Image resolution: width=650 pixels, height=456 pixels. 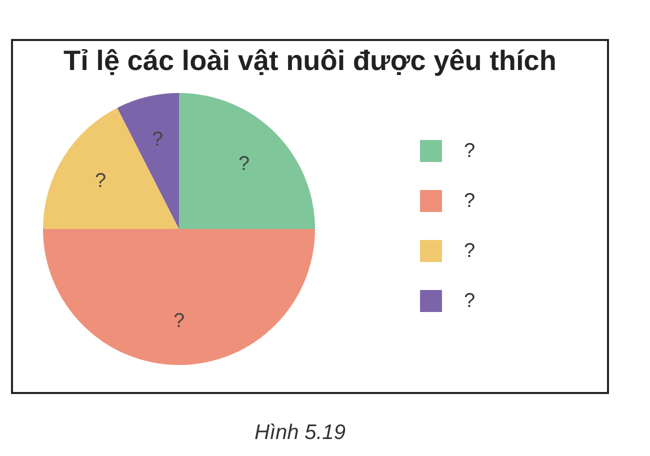 What do you see at coordinates (300, 432) in the screenshot?
I see `text: Hình 5.19` at bounding box center [300, 432].